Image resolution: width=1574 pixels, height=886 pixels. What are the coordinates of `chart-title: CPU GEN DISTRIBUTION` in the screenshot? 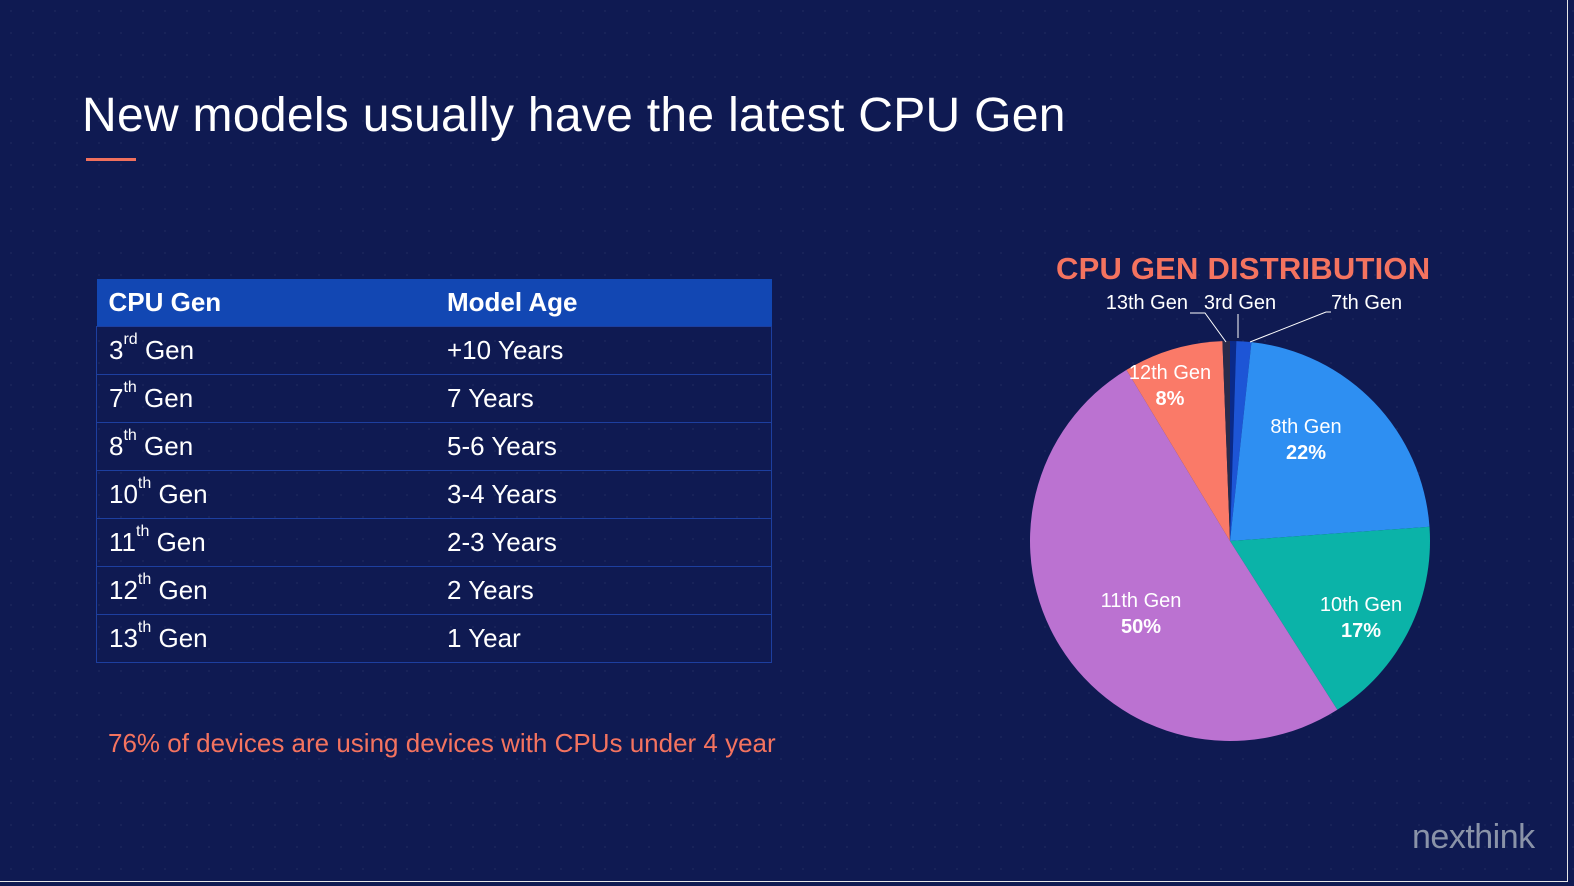 It's located at (1243, 268).